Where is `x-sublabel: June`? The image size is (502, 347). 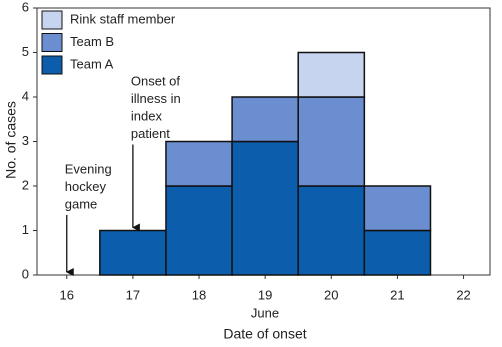 x-sublabel: June is located at coordinates (265, 312).